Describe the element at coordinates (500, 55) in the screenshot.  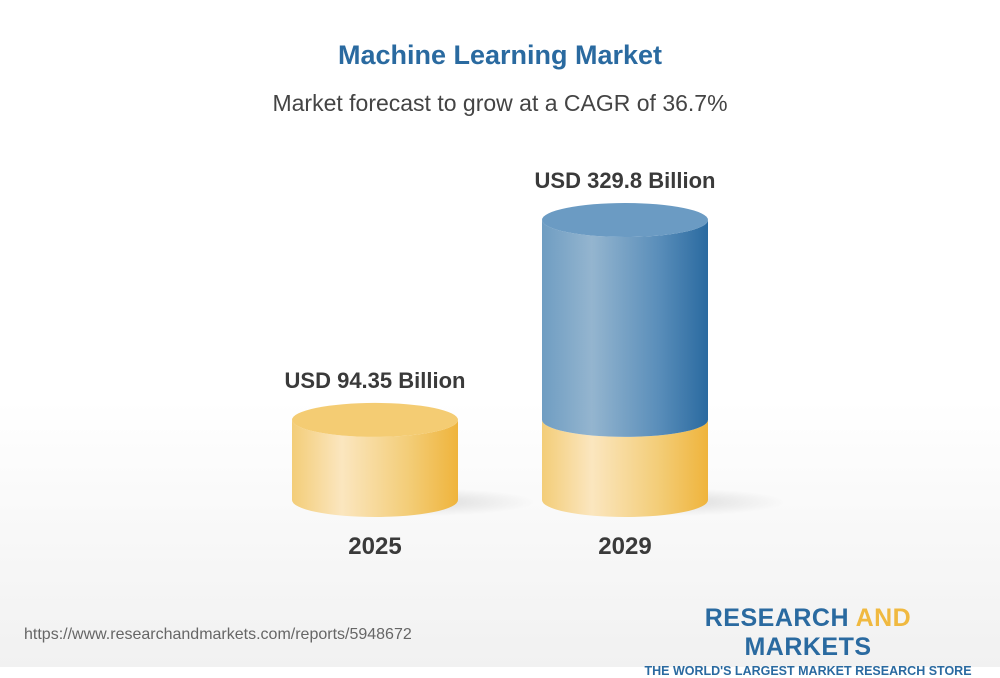
I see `chart-title: Machine Learning Market` at that location.